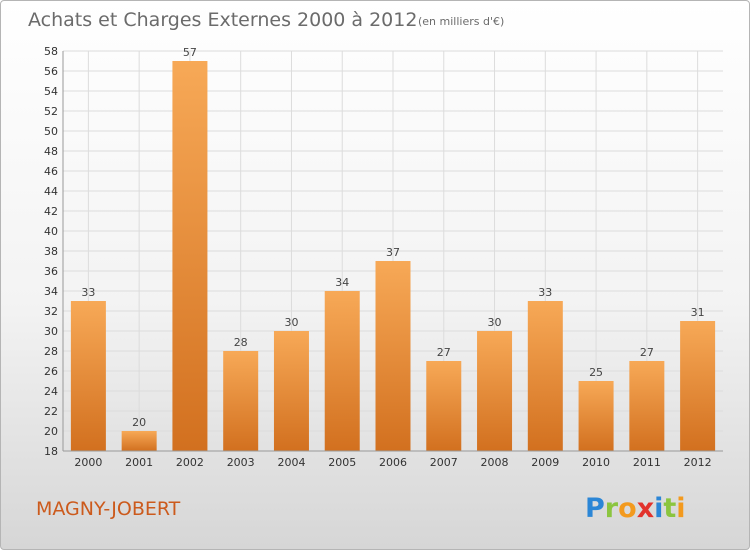 The width and height of the screenshot is (750, 550). Describe the element at coordinates (51, 171) in the screenshot. I see `y-tick-label: 46` at that location.